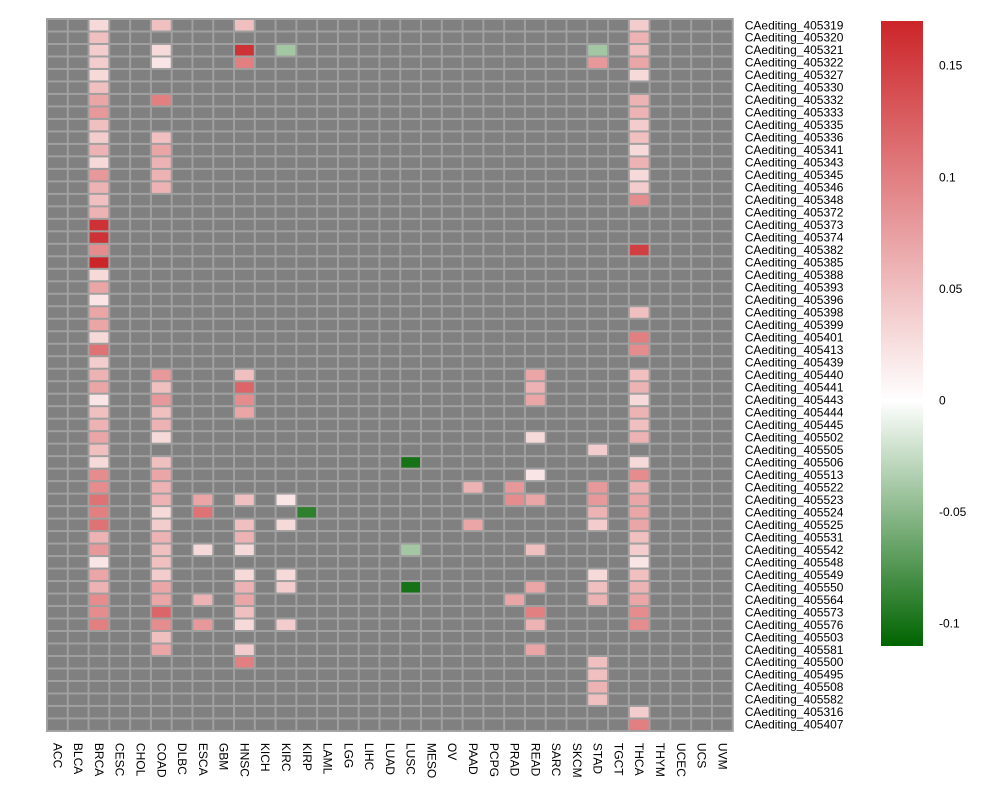 The width and height of the screenshot is (996, 811). What do you see at coordinates (794, 475) in the screenshot?
I see `row-label: CAediting_405513` at bounding box center [794, 475].